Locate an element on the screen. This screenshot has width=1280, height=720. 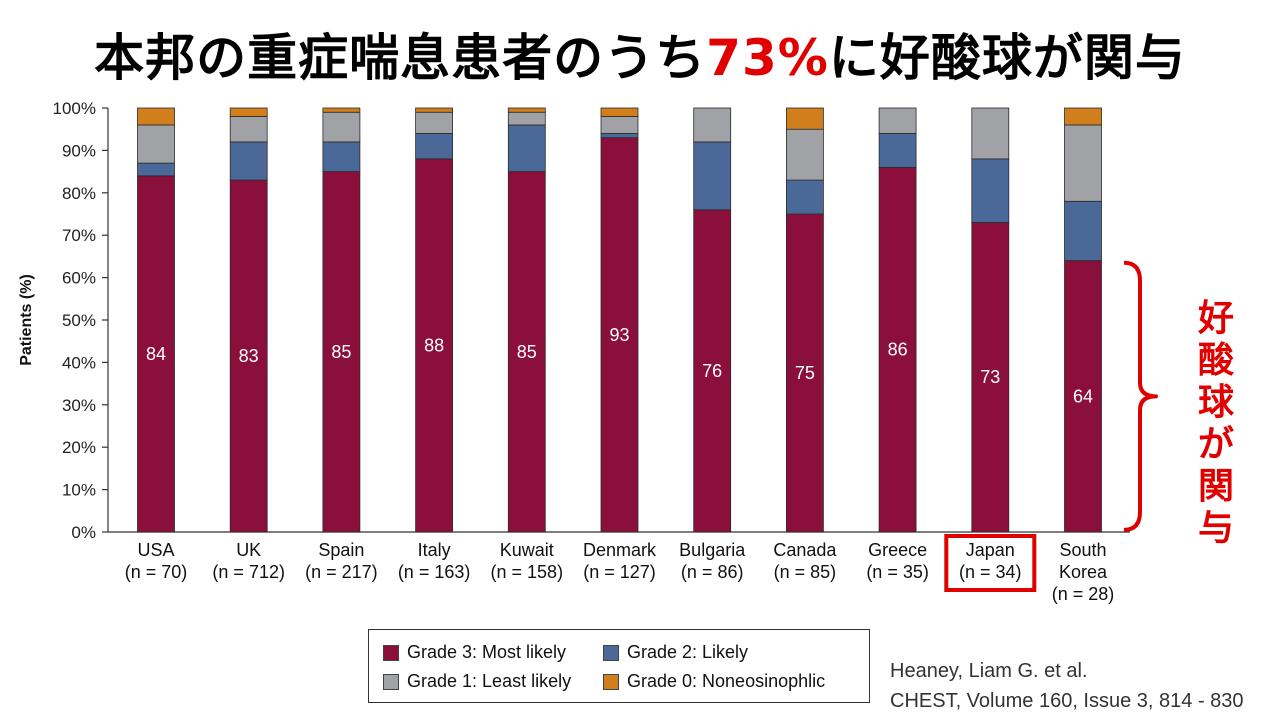
legend-label: Grade 1: Least likely is located at coordinates (489, 681).